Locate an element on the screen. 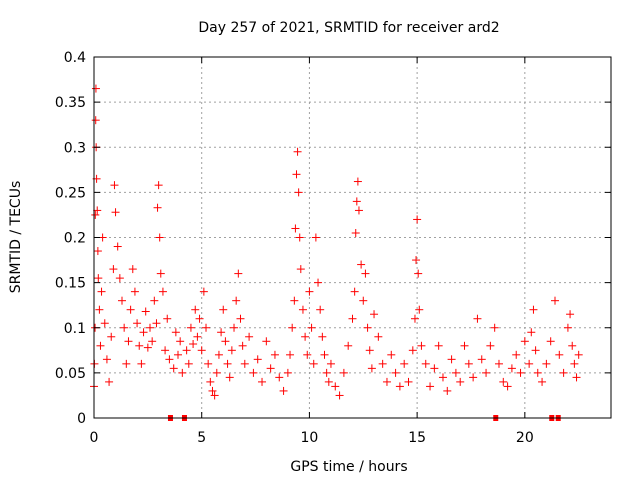 Image resolution: width=640 pixels, height=480 pixels. x-axis-label: GPS time / hours is located at coordinates (348, 467).